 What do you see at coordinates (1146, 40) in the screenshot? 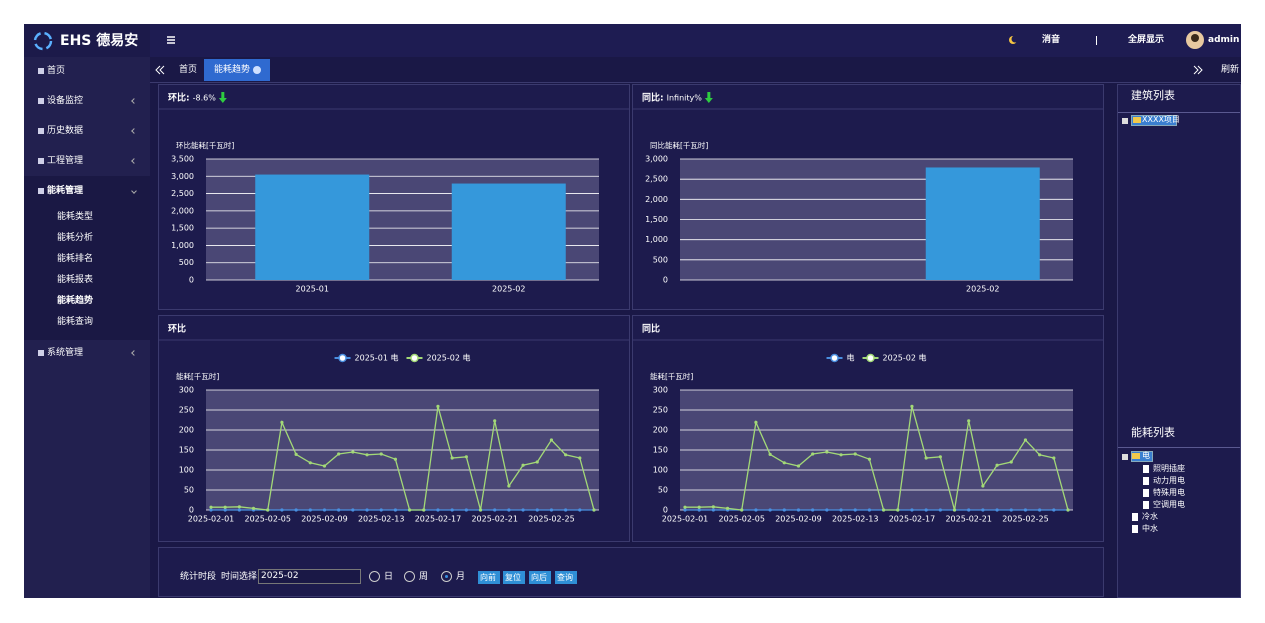
I see `fullscreen: 全屏显示` at bounding box center [1146, 40].